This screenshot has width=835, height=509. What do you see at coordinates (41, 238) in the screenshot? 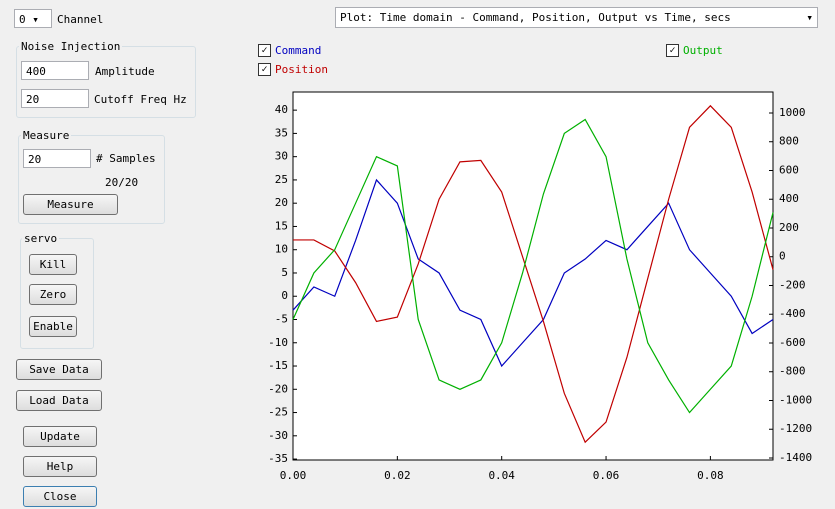
I see `group-title: servo` at bounding box center [41, 238].